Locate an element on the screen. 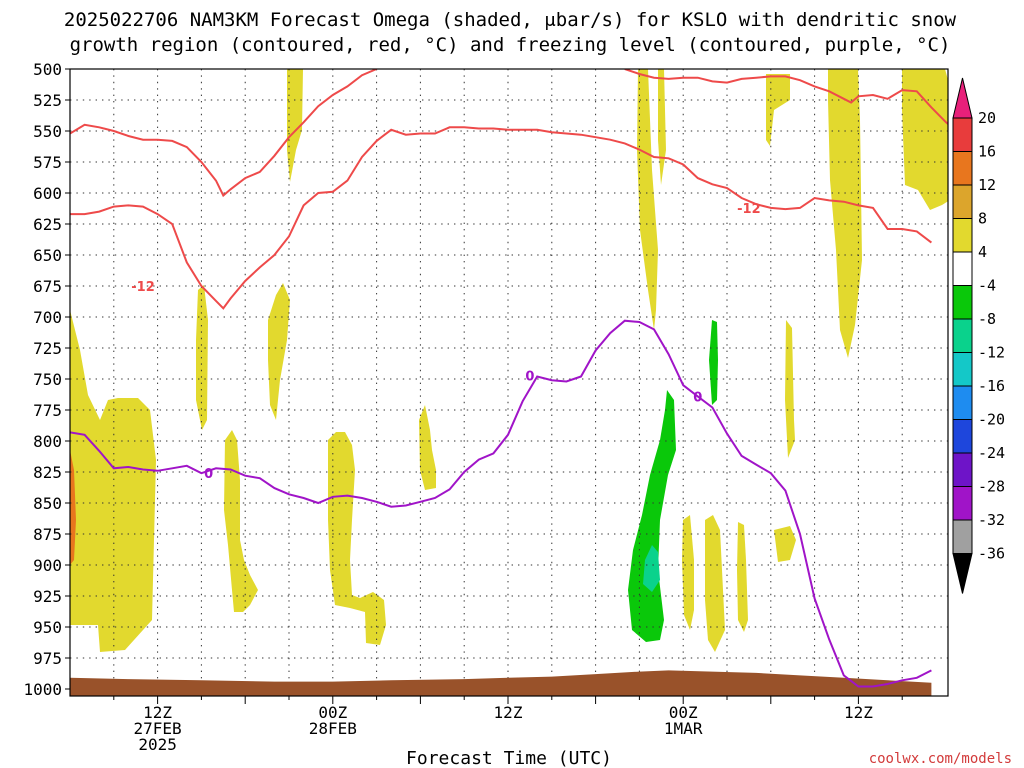  terrain-layer is located at coordinates (501, 683).